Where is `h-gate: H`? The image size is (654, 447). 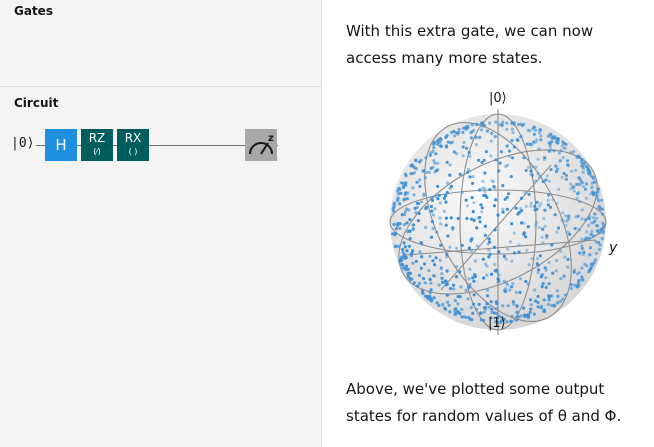
h-gate: H is located at coordinates (61, 145).